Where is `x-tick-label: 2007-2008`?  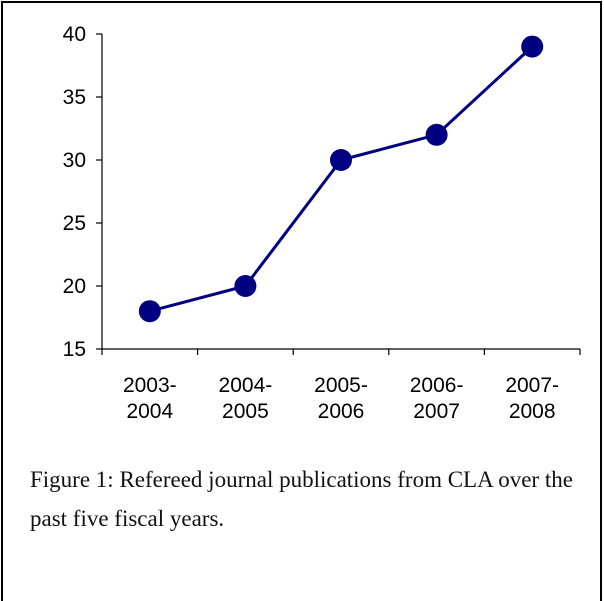 x-tick-label: 2007-2008 is located at coordinates (532, 398).